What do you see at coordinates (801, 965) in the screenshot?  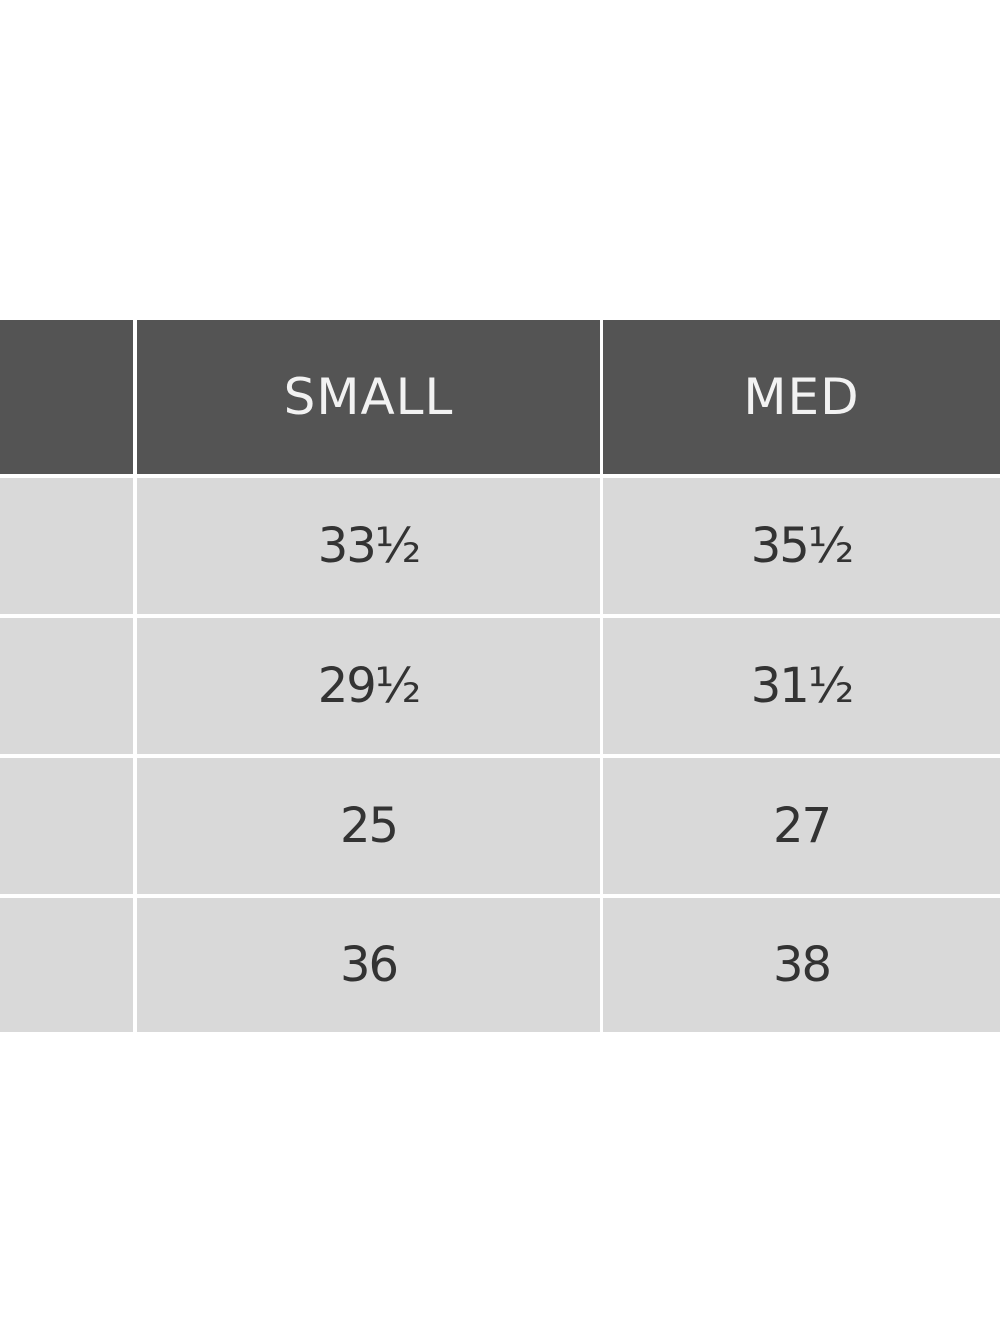 I see `table-cell: 38` at bounding box center [801, 965].